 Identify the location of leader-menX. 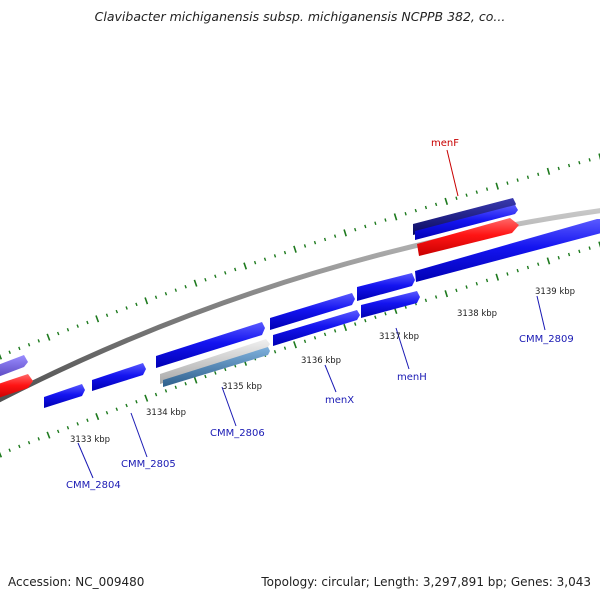
(330, 378).